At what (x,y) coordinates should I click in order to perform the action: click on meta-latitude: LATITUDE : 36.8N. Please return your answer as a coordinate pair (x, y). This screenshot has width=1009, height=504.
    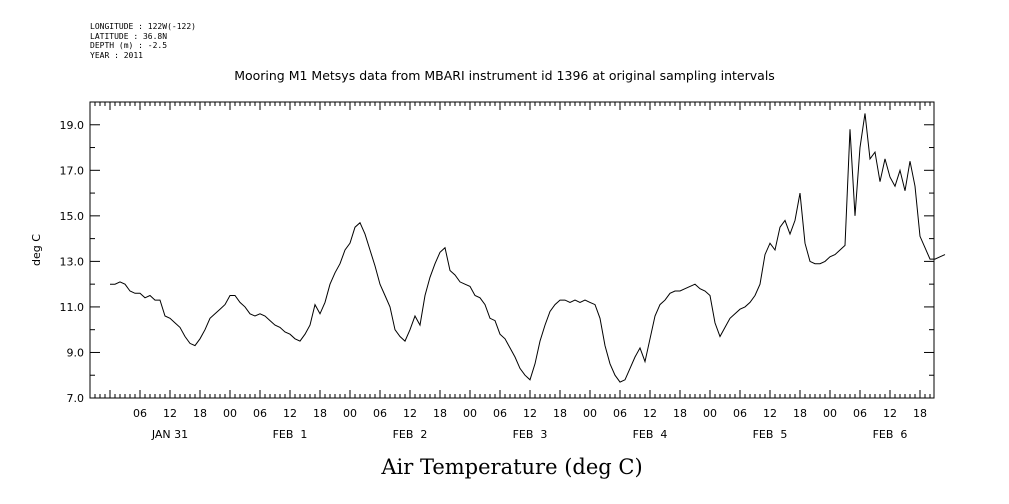
    Looking at the image, I should click on (129, 36).